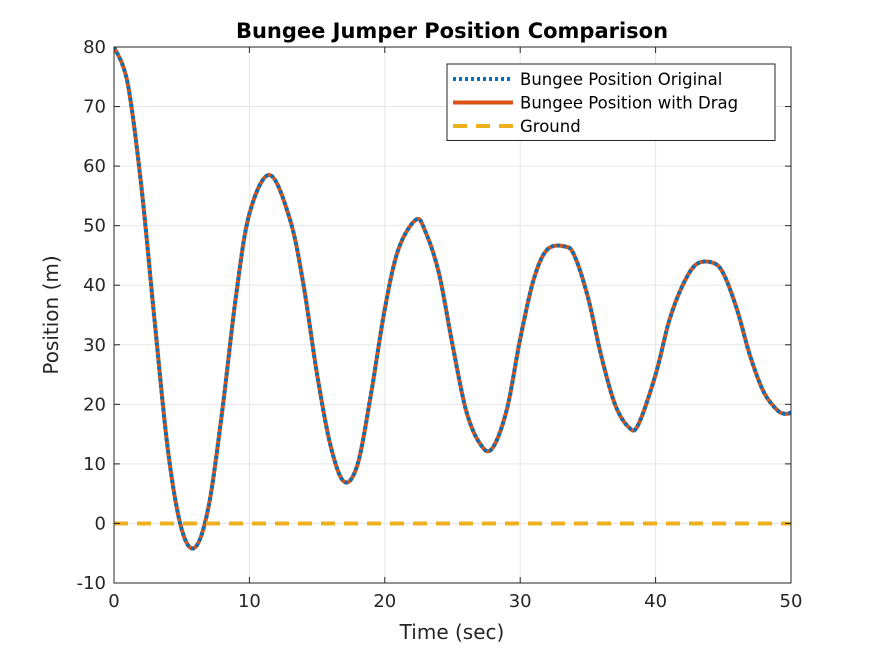 The image size is (874, 655). Describe the element at coordinates (94, 166) in the screenshot. I see `y-tick-label: 60` at that location.